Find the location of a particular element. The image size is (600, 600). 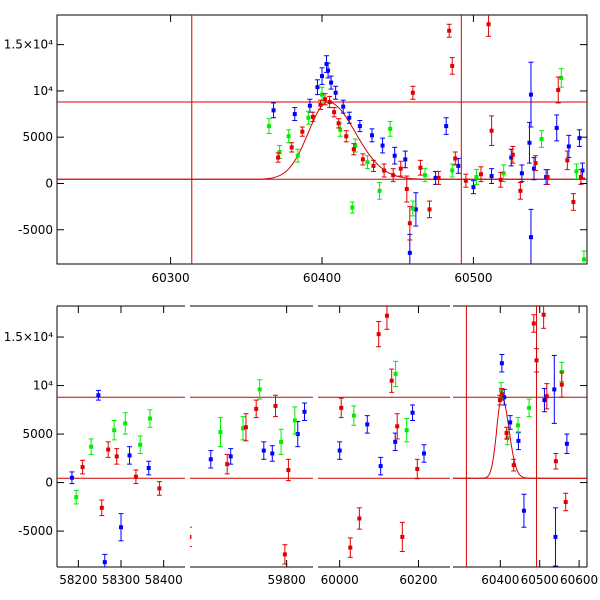

axis-segment: 60400 60500 60600 is located at coordinates (525, 446).